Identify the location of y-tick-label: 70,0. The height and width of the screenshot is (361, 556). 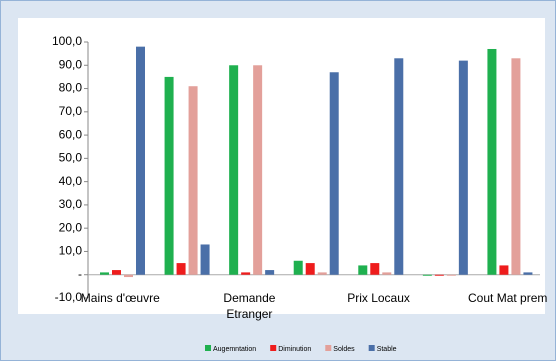
(71, 111).